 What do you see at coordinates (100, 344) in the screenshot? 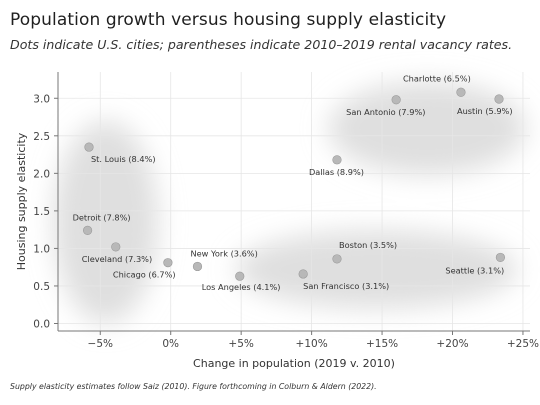
I see `x-tick-label: −5%` at bounding box center [100, 344].